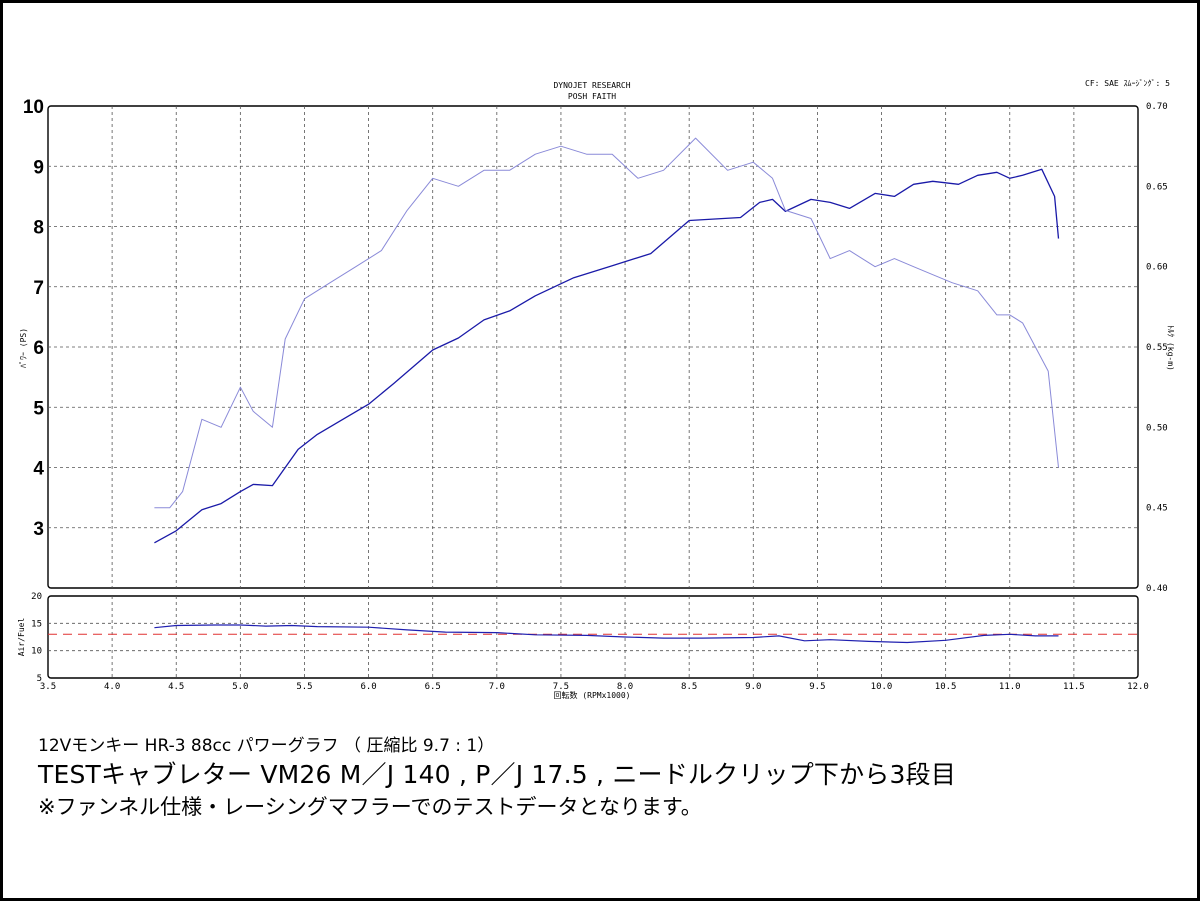 Image resolution: width=1200 pixels, height=901 pixels. I want to click on left-tick-label: 4, so click(38, 469).